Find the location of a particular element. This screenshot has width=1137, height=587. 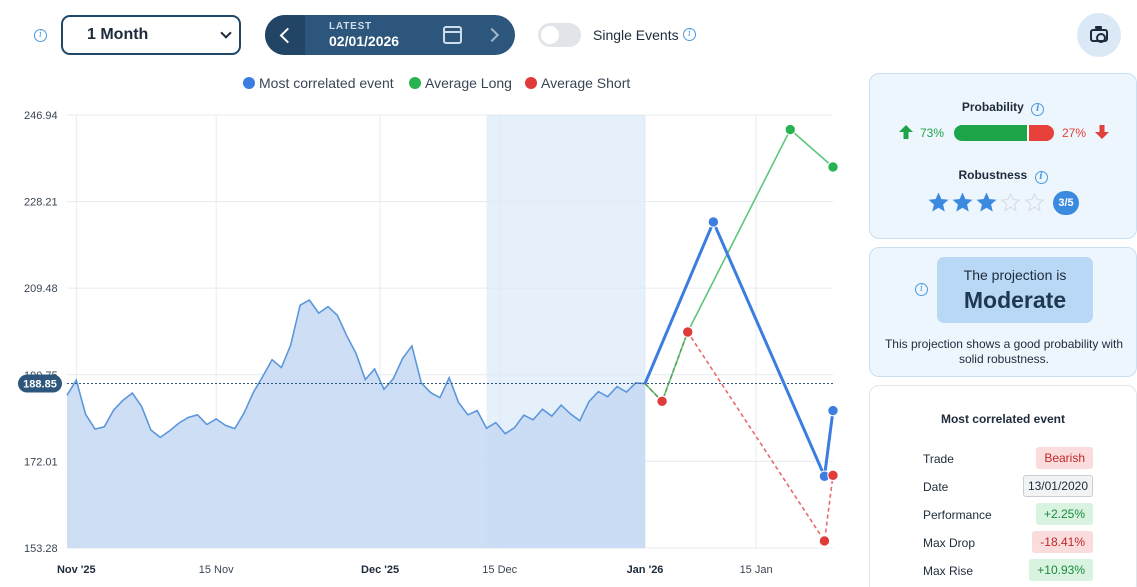

probability-title-text: Probability is located at coordinates (992, 107).